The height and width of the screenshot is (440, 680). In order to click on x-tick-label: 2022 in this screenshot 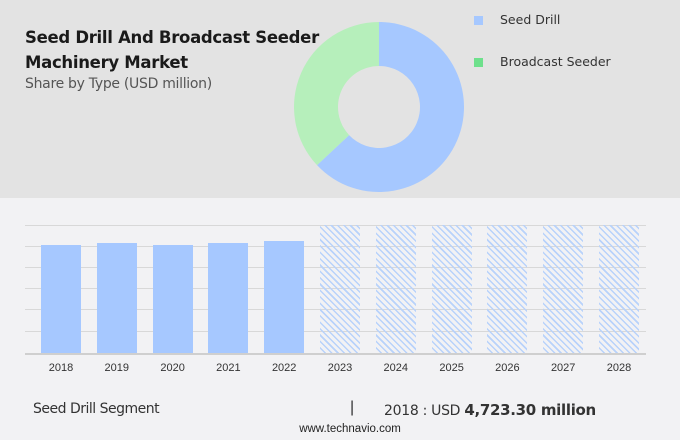, I will do `click(284, 368)`.